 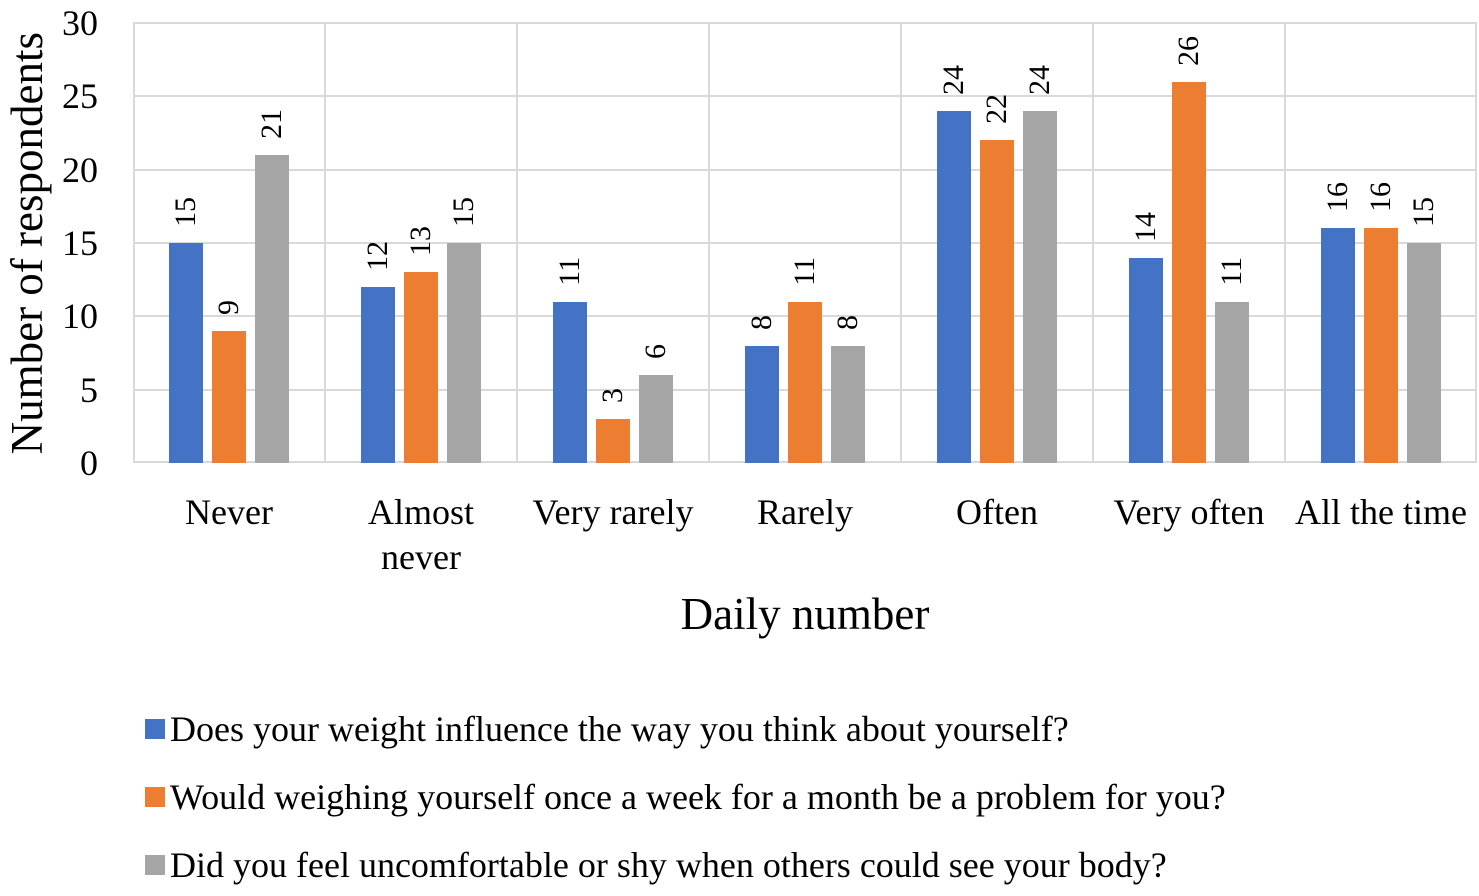 I want to click on bar-with-label: 6, so click(x=656, y=243).